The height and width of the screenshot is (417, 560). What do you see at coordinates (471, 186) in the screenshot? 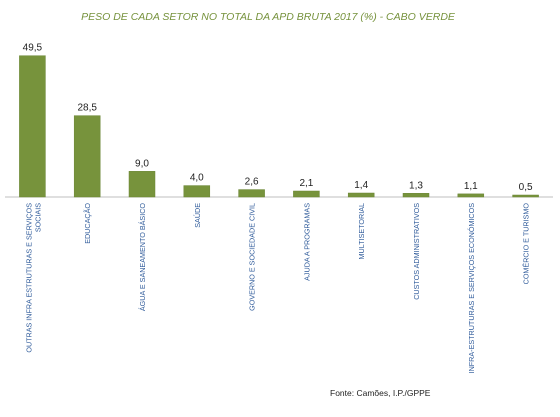
I see `value-label-9: 1,1` at bounding box center [471, 186].